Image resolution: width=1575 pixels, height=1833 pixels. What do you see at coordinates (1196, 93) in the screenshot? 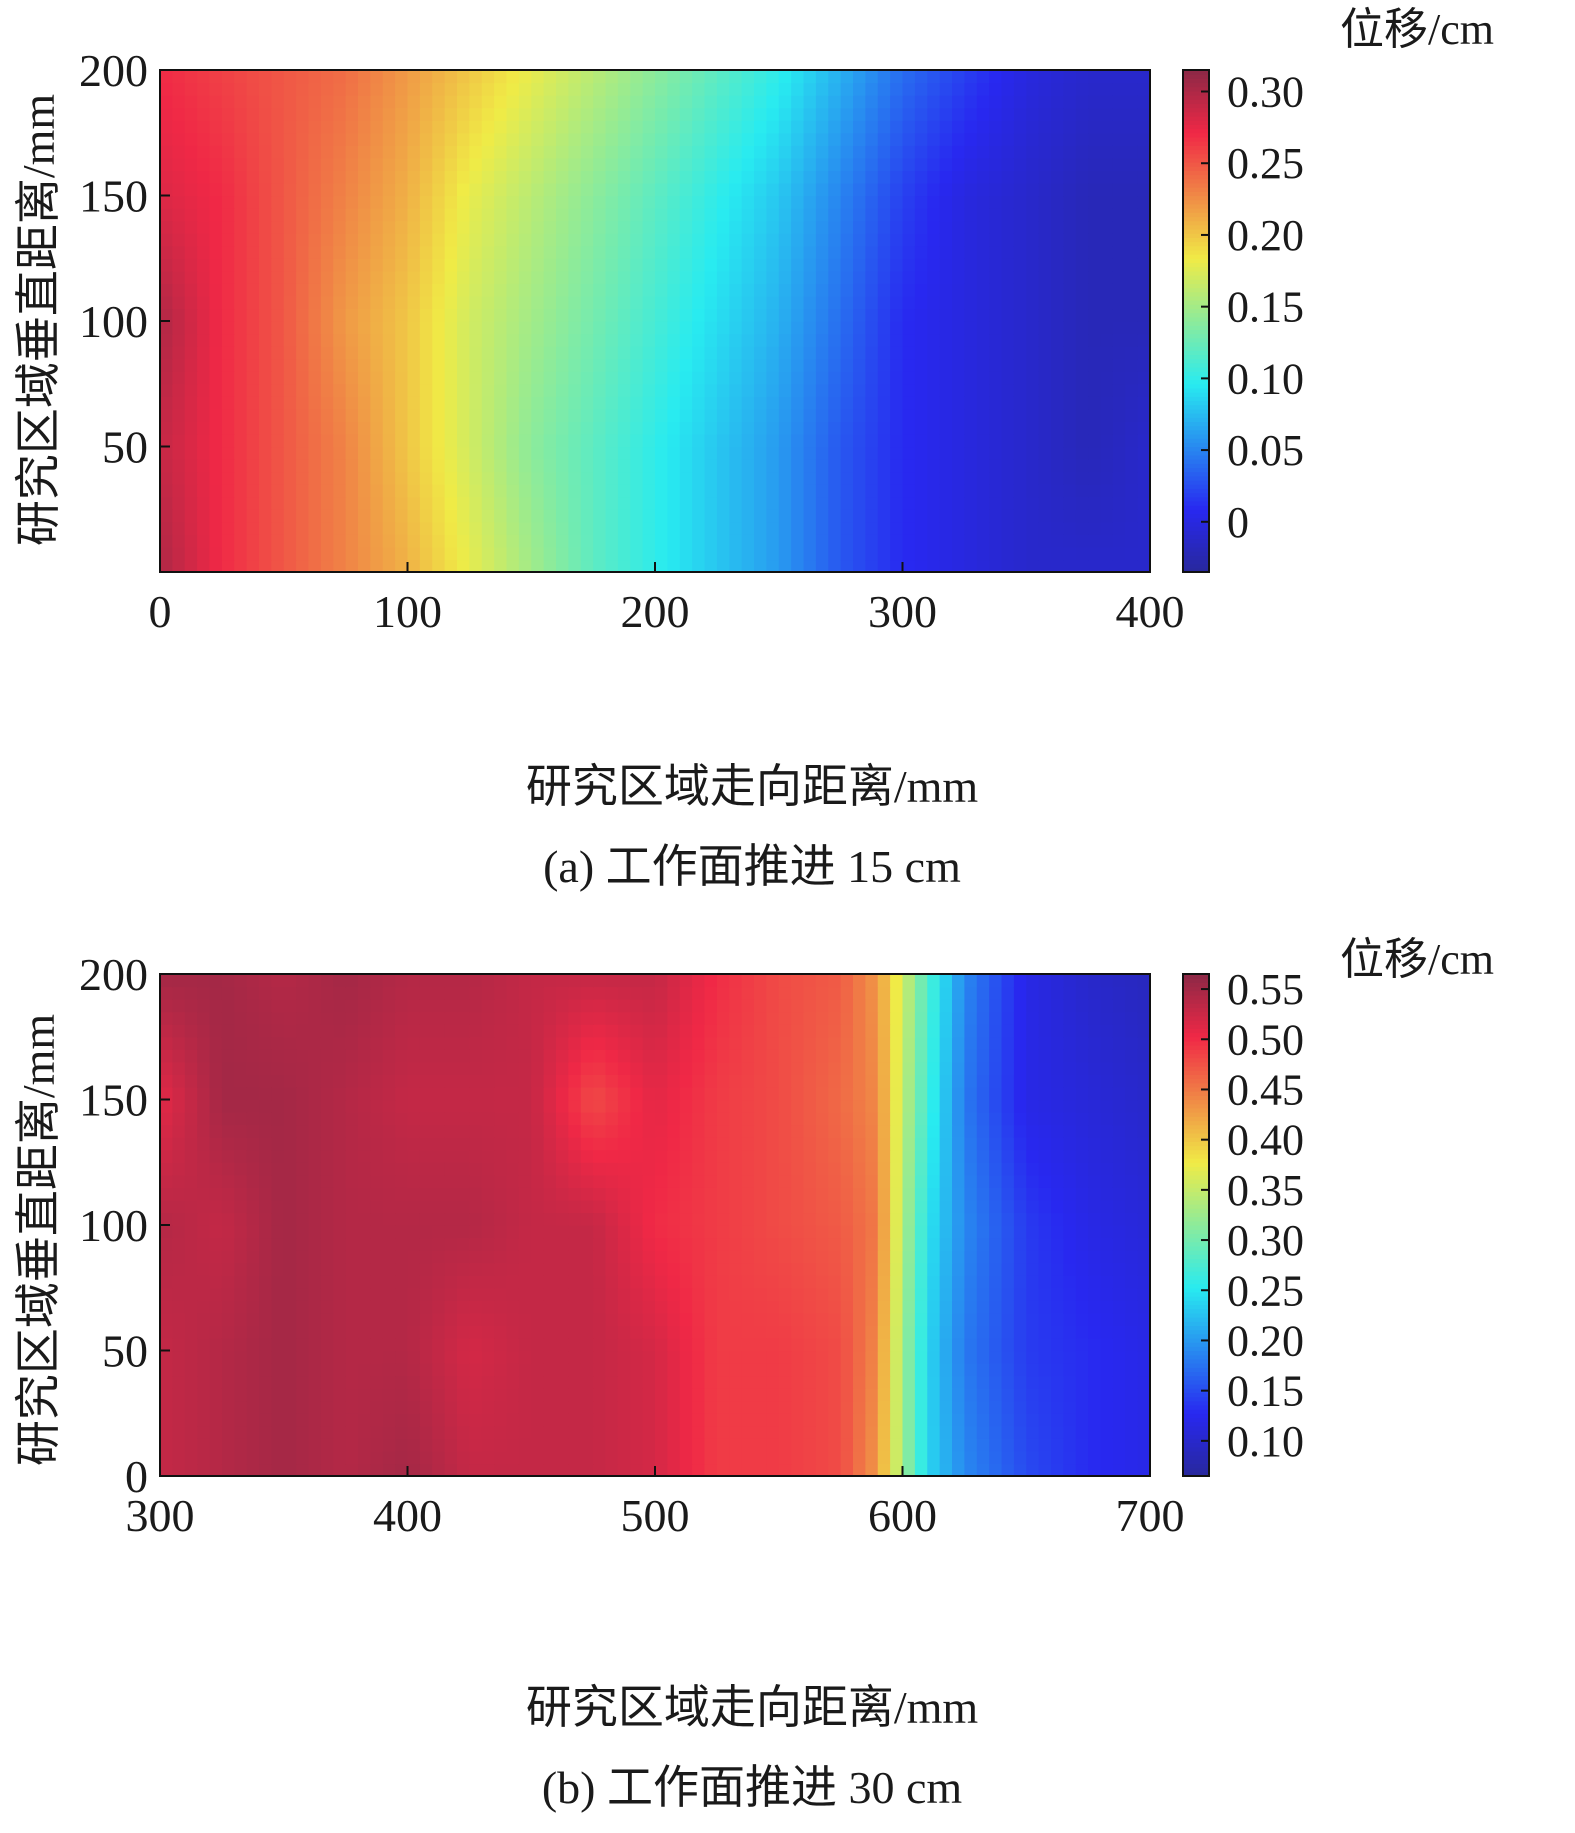
I see `colorbar-step` at bounding box center [1196, 93].